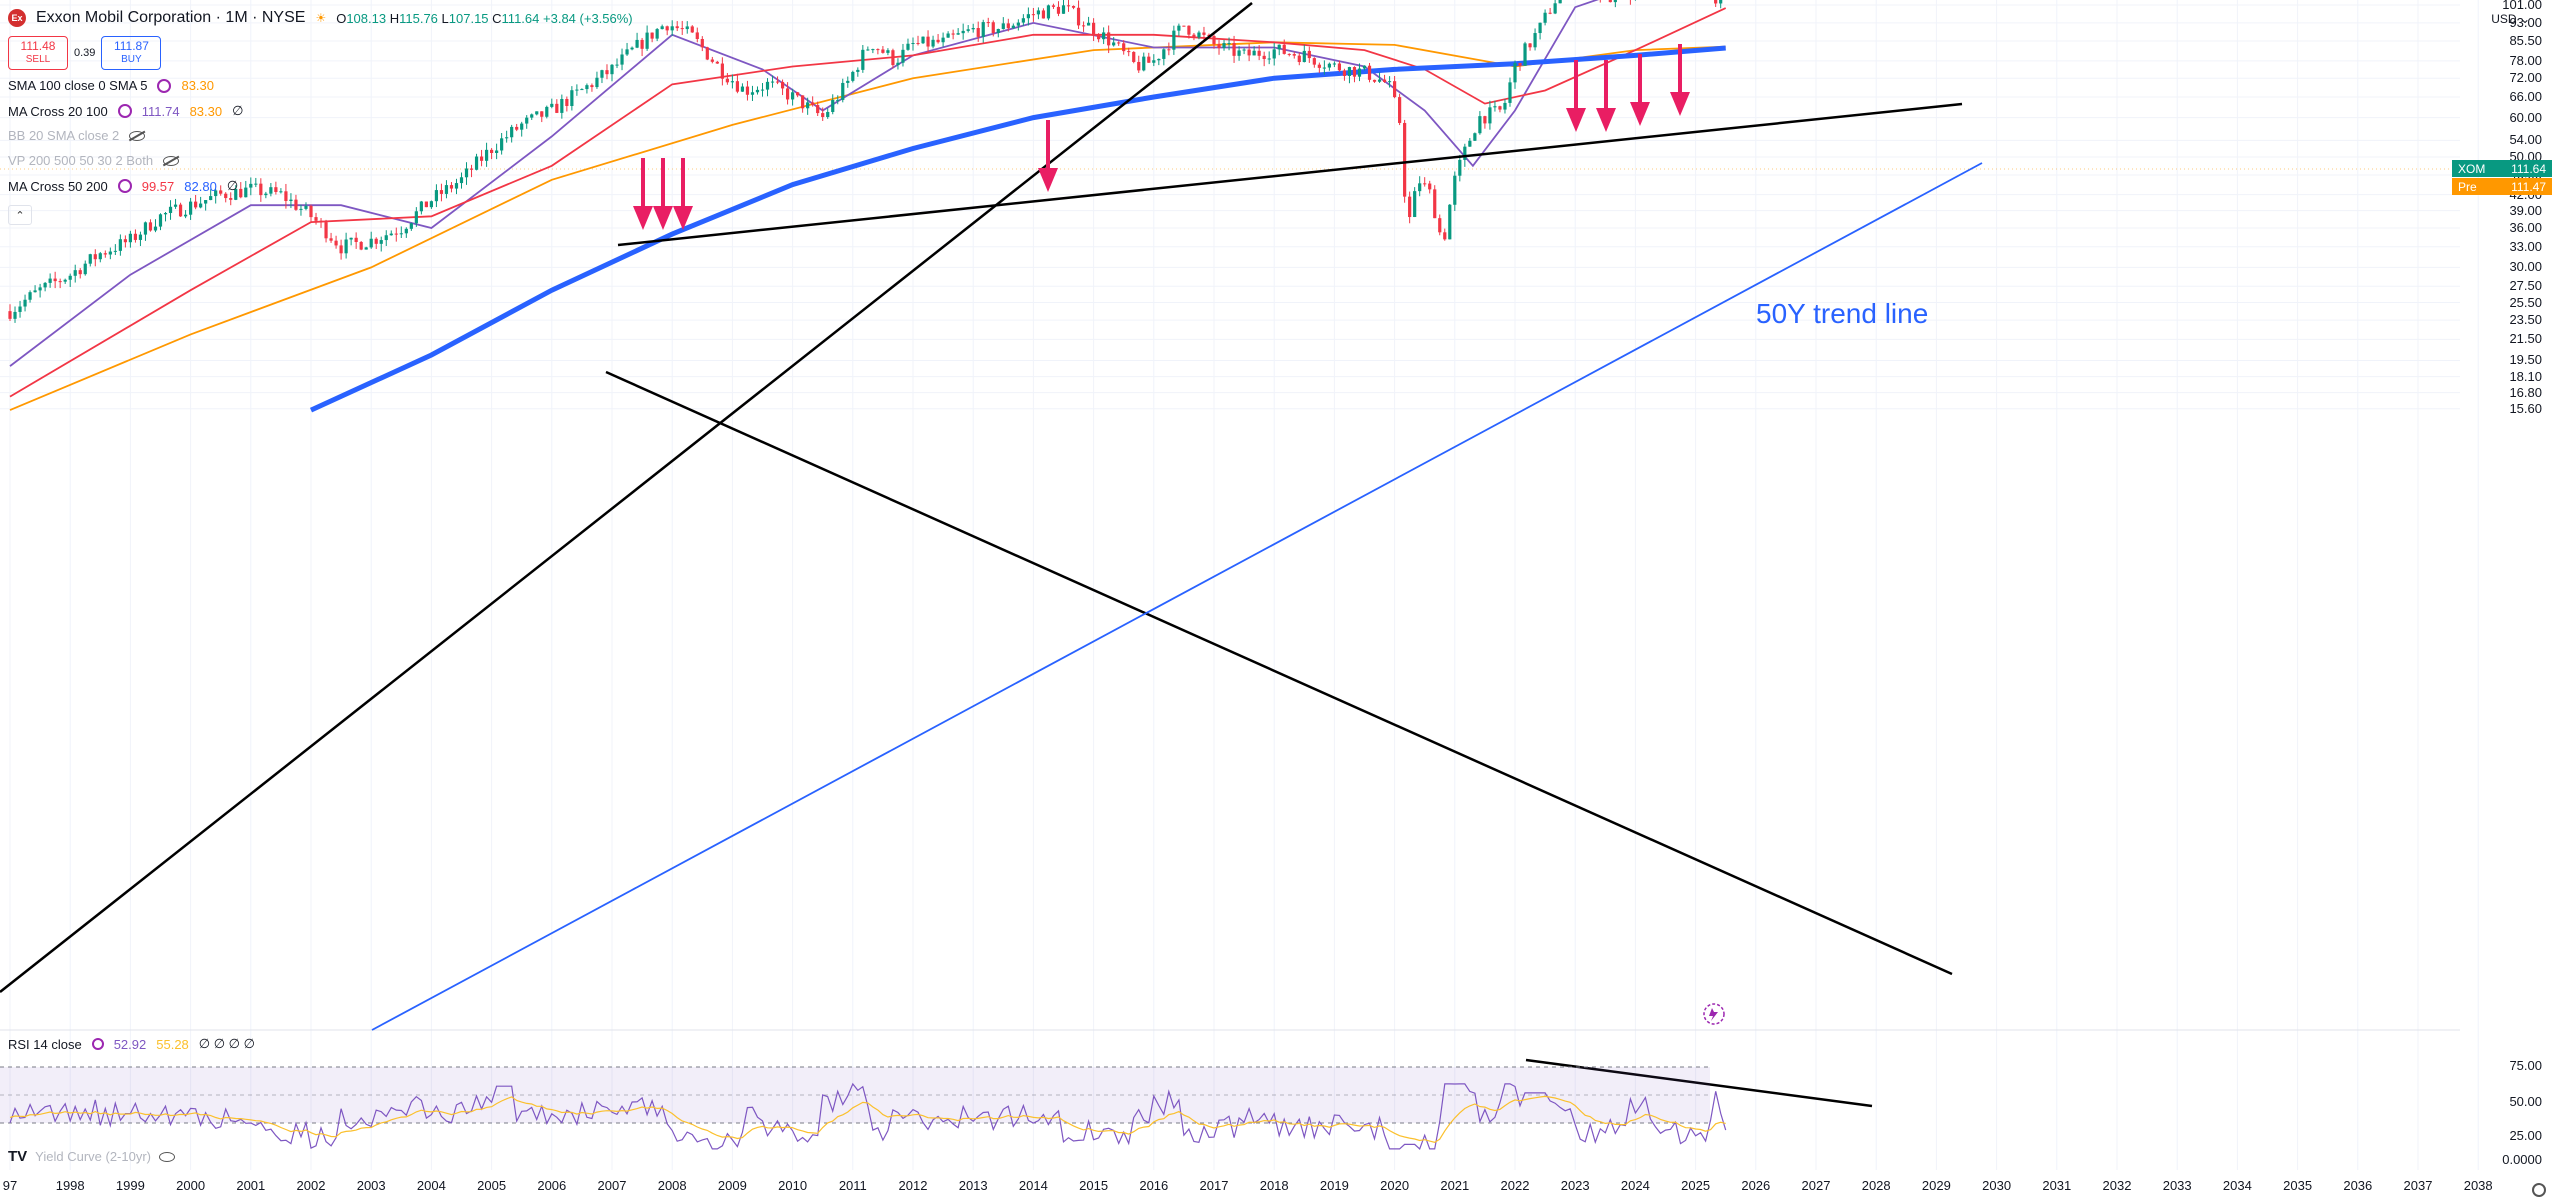 The width and height of the screenshot is (2560, 1203). I want to click on symbol-title: Exxon Mobil Corporation · 1M · NYSE, so click(171, 17).